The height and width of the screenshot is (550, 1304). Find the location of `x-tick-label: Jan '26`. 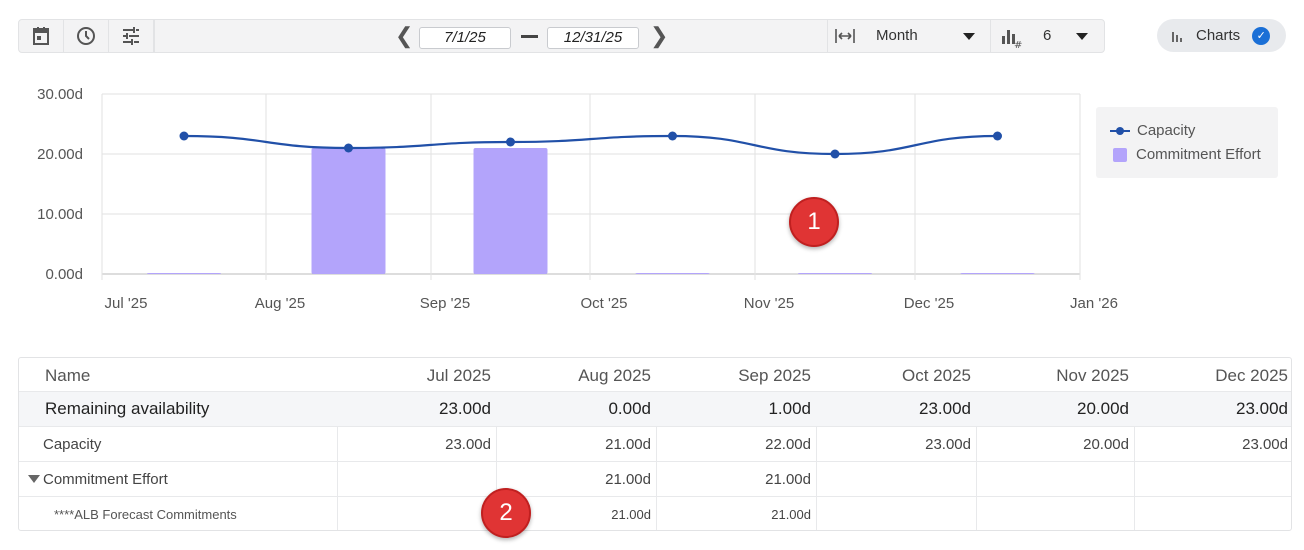

x-tick-label: Jan '26 is located at coordinates (1094, 303).